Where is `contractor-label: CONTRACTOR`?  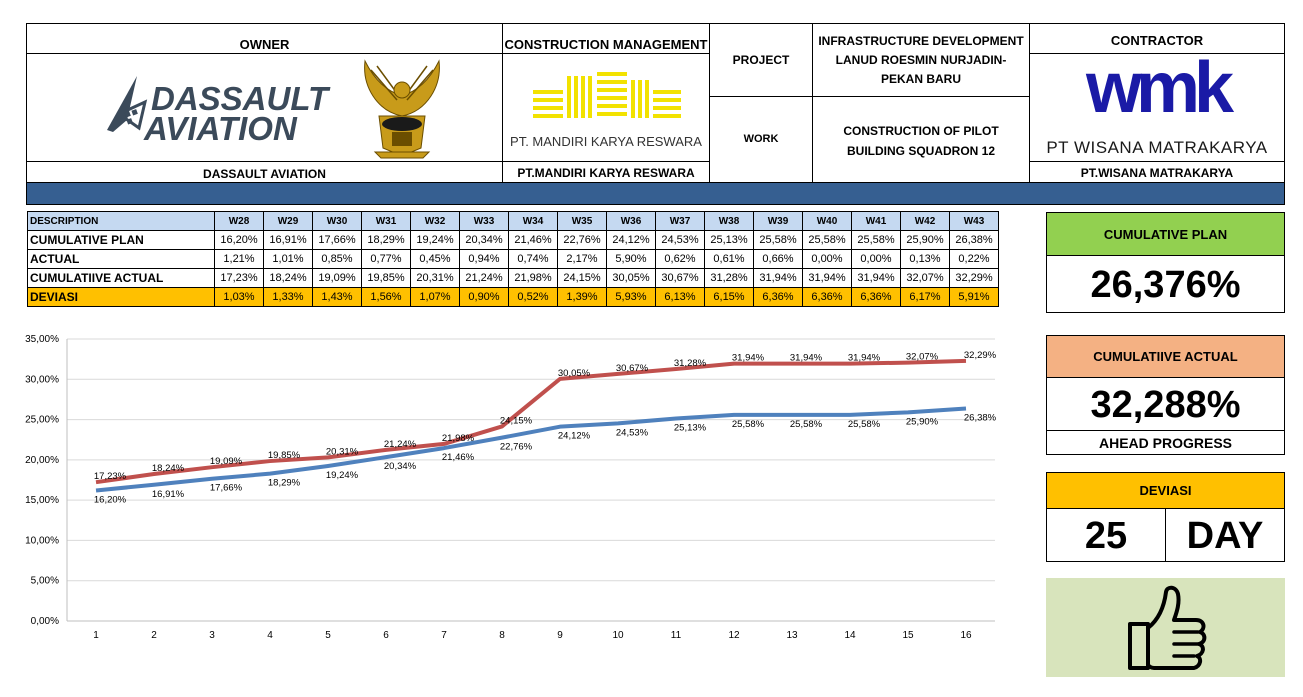 contractor-label: CONTRACTOR is located at coordinates (1157, 40).